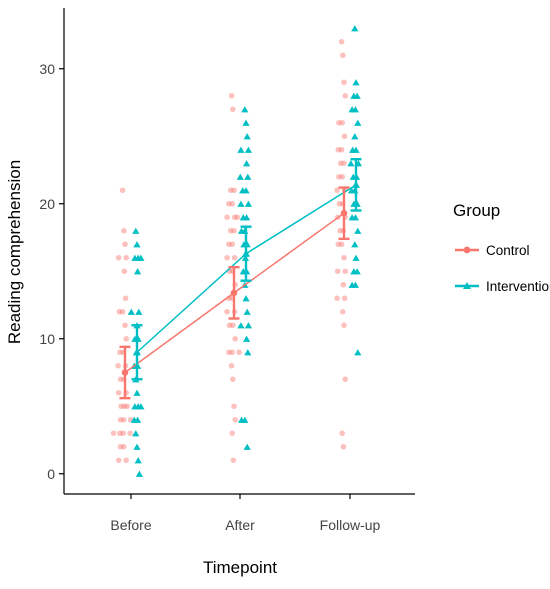  What do you see at coordinates (240, 279) in the screenshot?
I see `mean-lines-layer` at bounding box center [240, 279].